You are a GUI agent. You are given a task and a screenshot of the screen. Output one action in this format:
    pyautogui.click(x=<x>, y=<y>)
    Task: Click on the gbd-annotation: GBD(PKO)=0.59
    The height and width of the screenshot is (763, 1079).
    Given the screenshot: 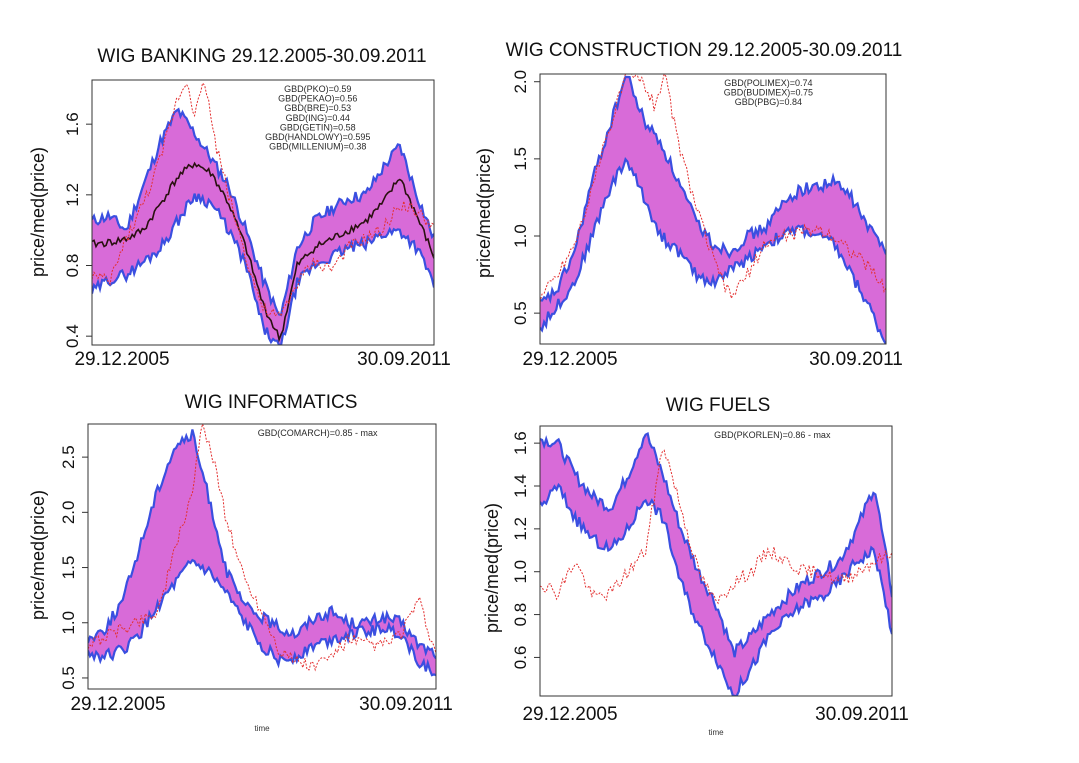 What is the action you would take?
    pyautogui.click(x=317, y=89)
    